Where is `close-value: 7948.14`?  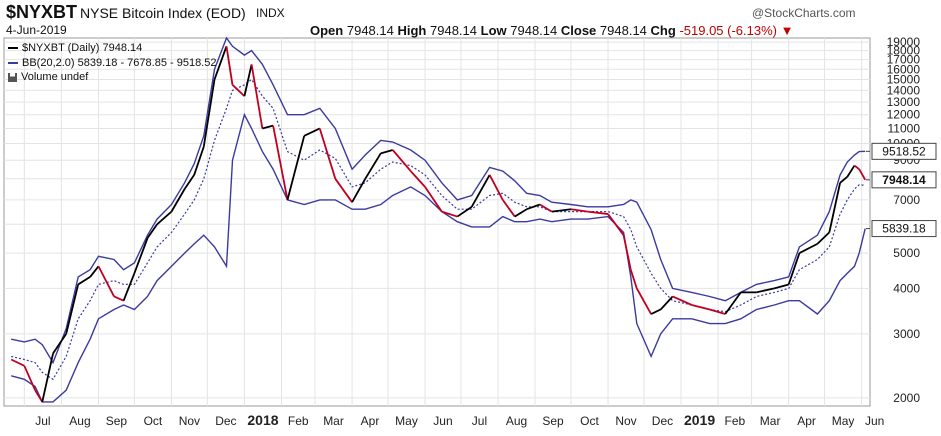 close-value: 7948.14 is located at coordinates (623, 30).